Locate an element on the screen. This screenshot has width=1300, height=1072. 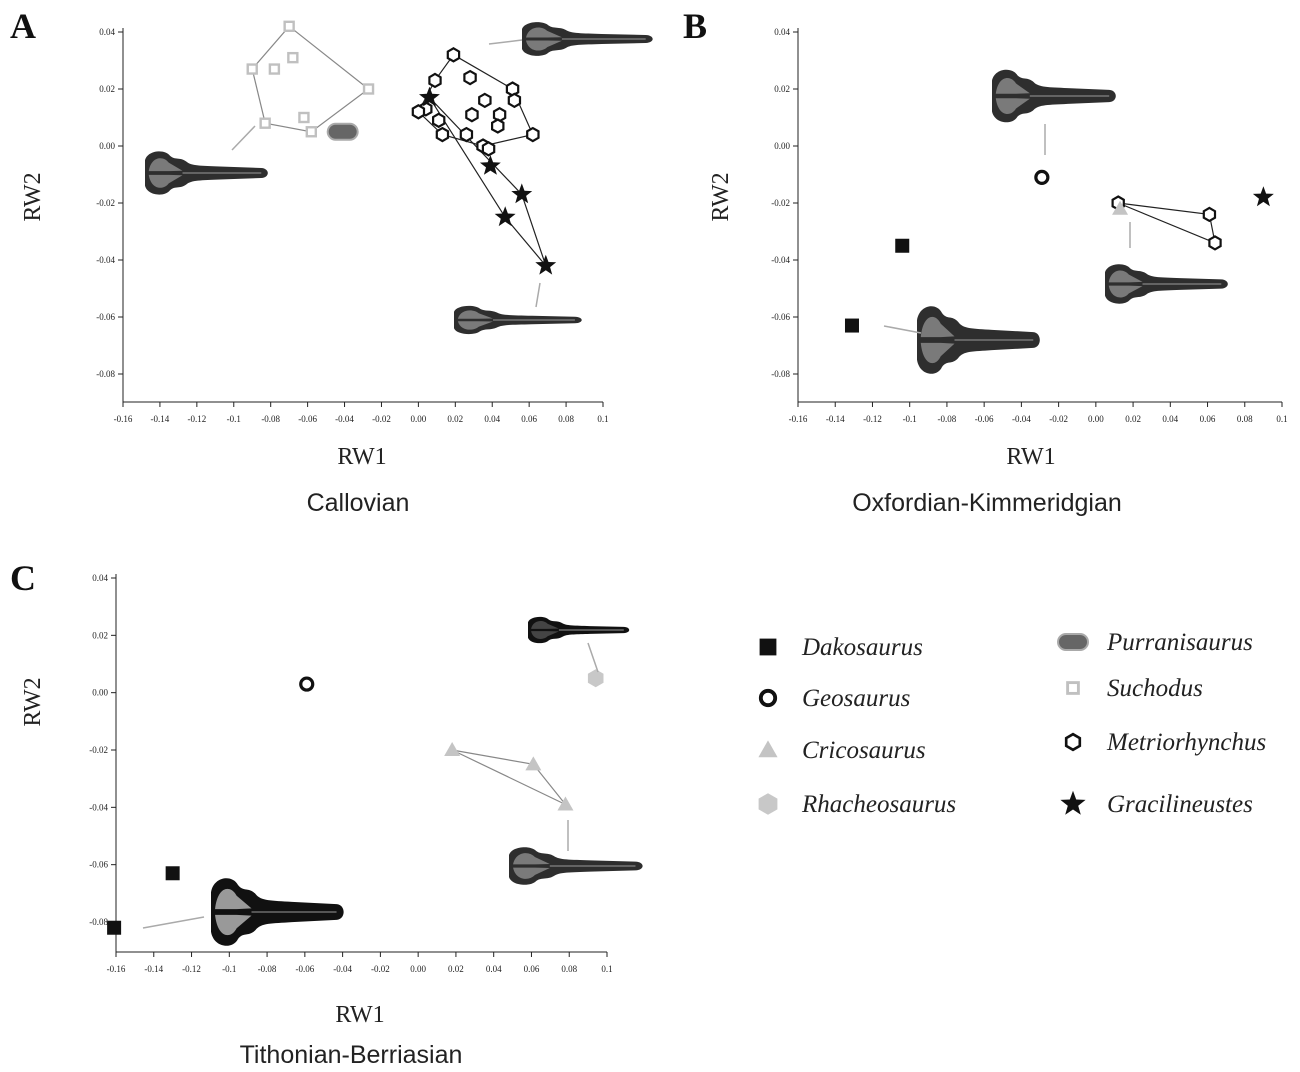
panel-letter: A is located at coordinates (23, 26).